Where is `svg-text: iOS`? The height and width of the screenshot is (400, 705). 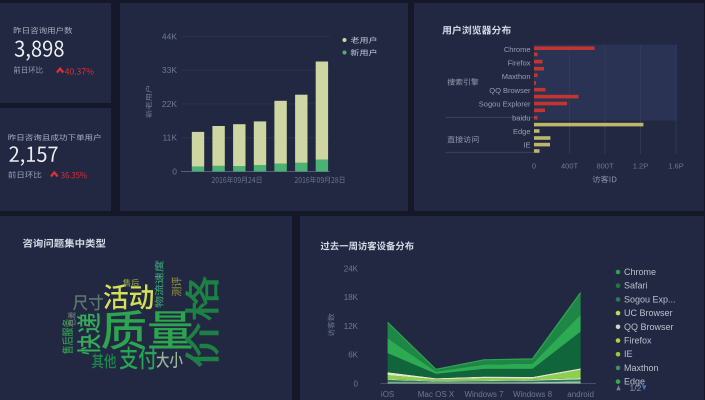
svg-text: iOS is located at coordinates (387, 394).